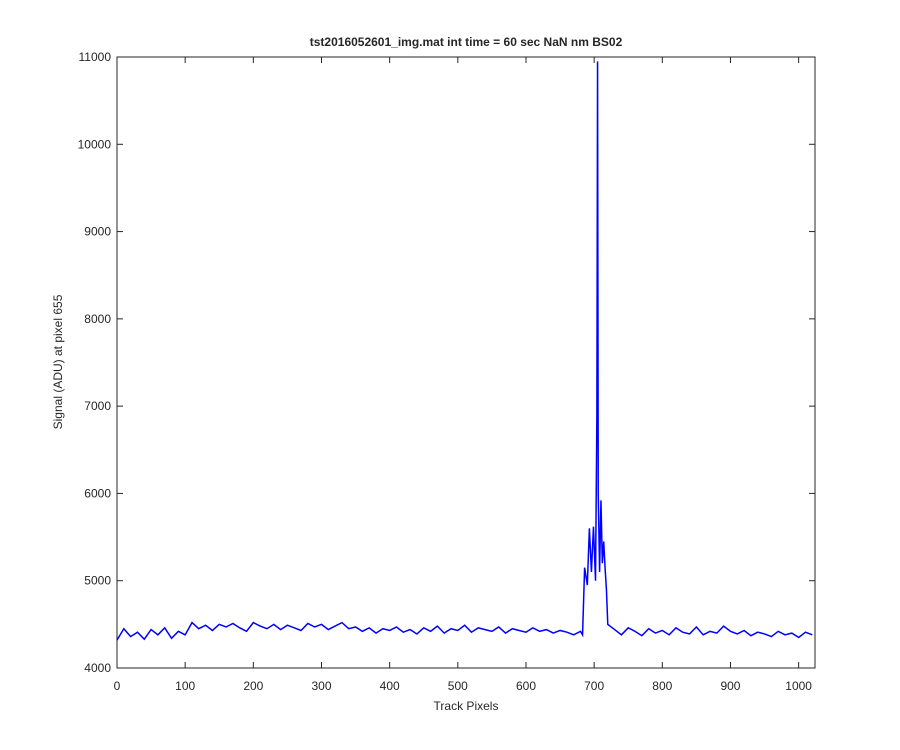  What do you see at coordinates (466, 706) in the screenshot?
I see `x-axis-label: Track Pixels` at bounding box center [466, 706].